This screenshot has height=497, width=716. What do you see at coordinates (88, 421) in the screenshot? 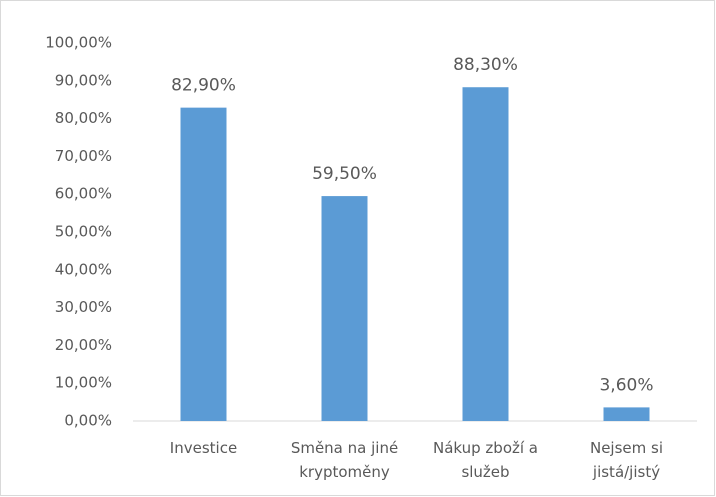
I see `y-tick-label: 0,00%` at bounding box center [88, 421].